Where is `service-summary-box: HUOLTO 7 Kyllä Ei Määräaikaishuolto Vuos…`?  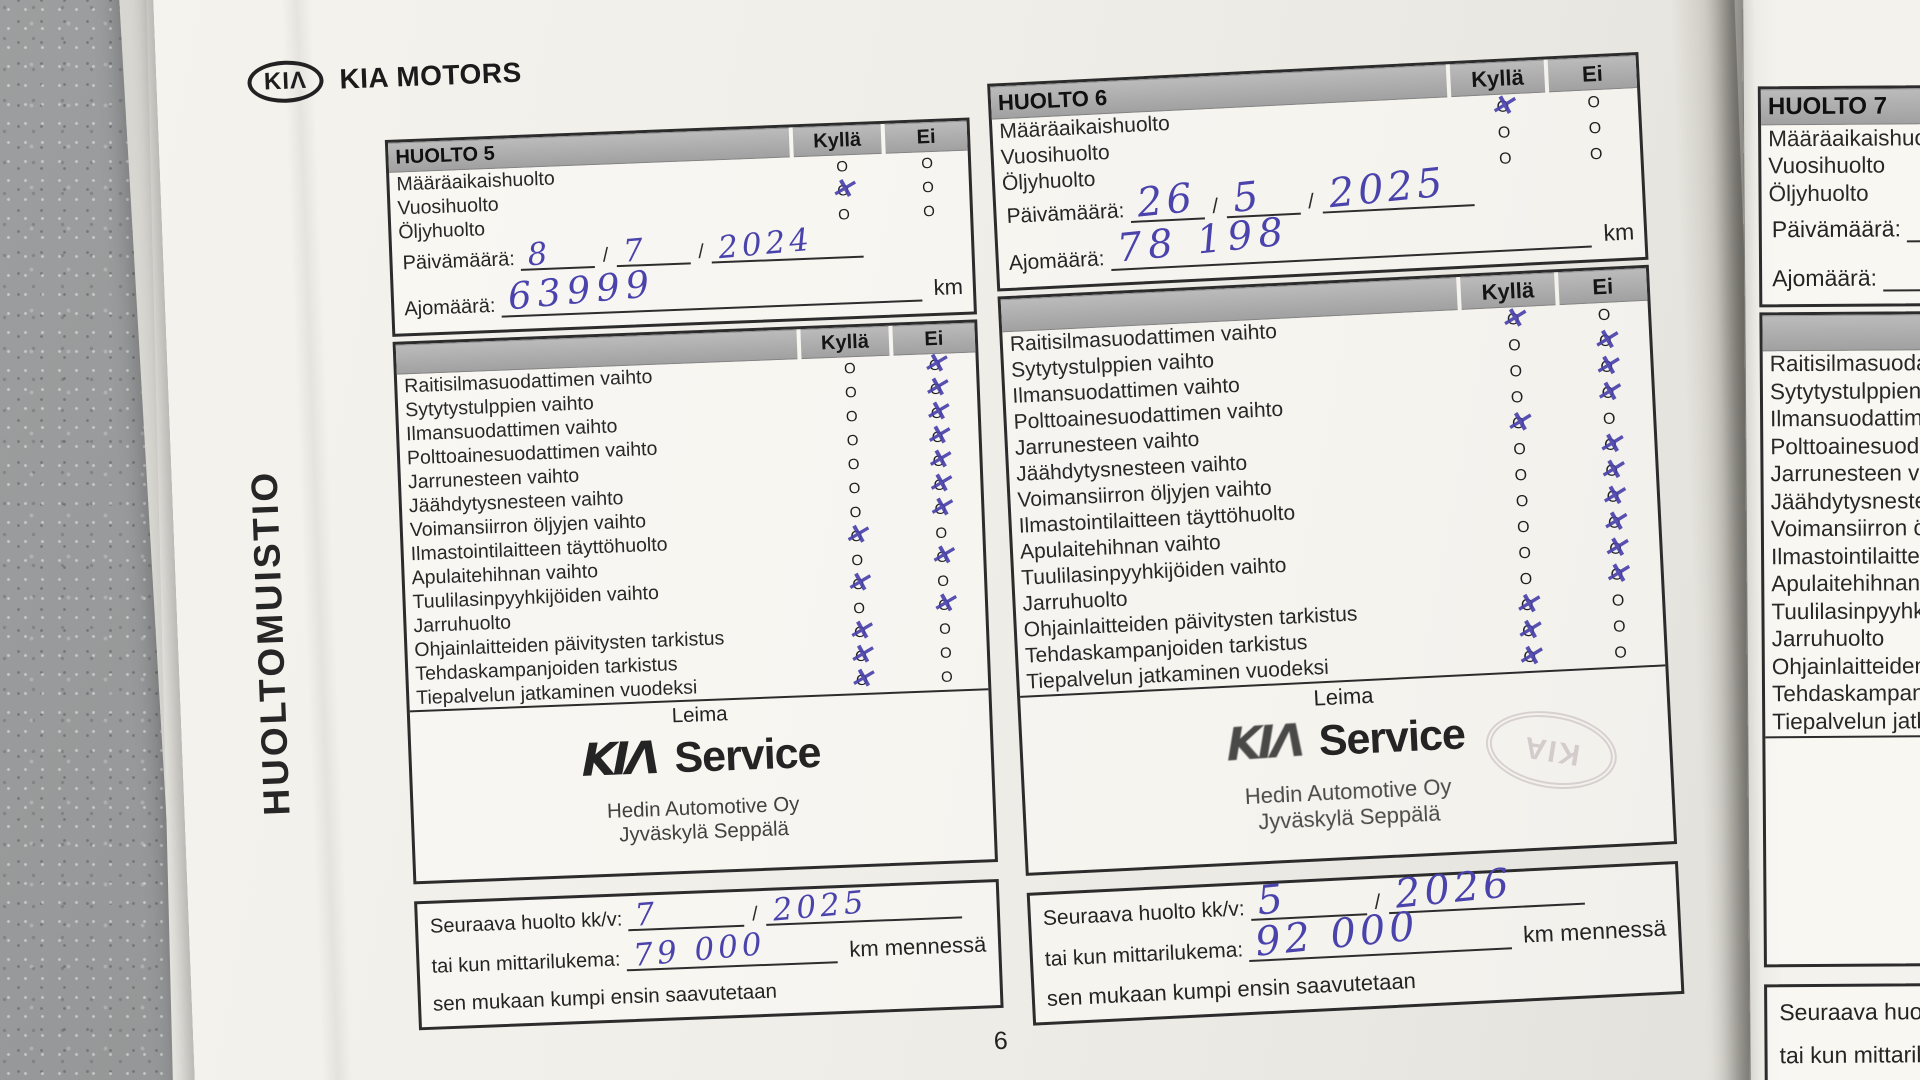 service-summary-box: HUOLTO 7 Kyllä Ei Määräaikaishuolto Vuos… is located at coordinates (1838, 194).